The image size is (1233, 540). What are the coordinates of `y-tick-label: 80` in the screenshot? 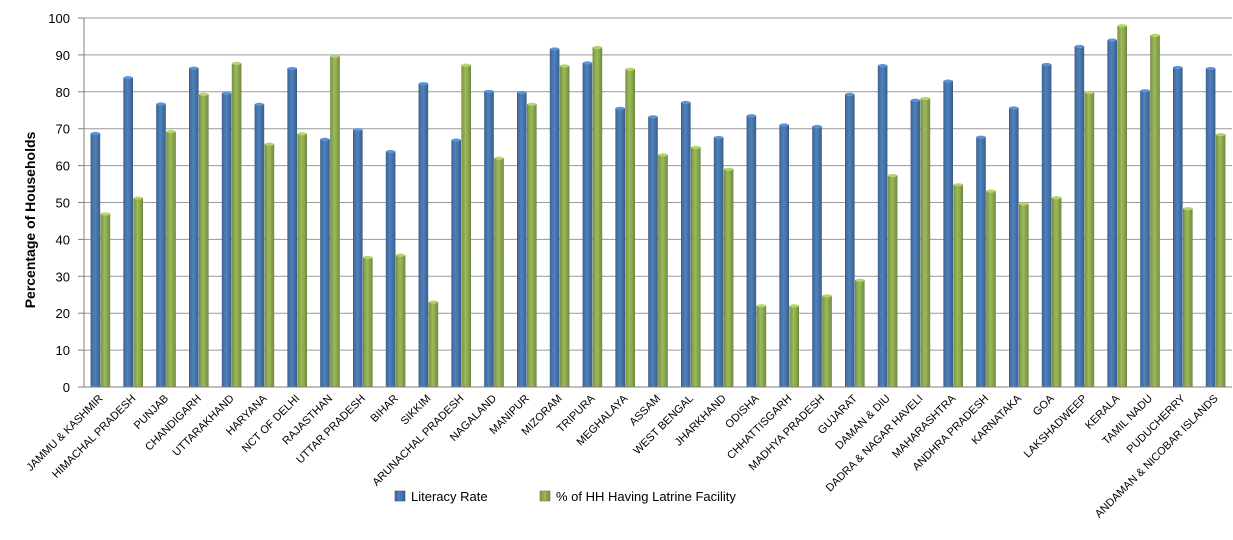 It's located at (63, 92).